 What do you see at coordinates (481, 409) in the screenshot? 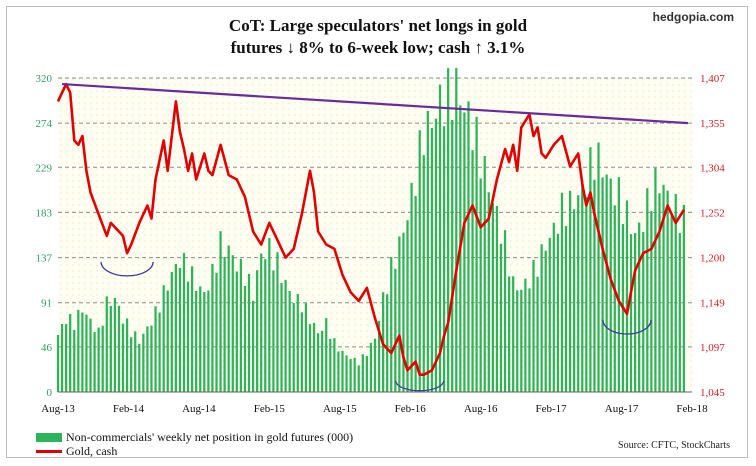
I see `x-axis-tick-label: Aug-16` at bounding box center [481, 409].